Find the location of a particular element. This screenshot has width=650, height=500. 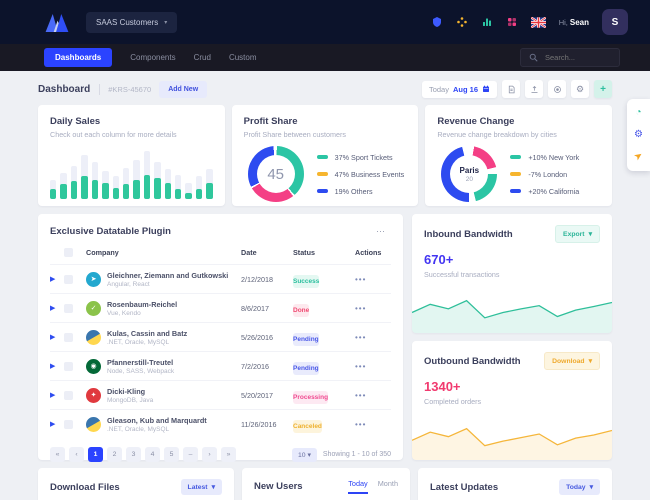

new-users-tab-month: Month is located at coordinates (387, 483).